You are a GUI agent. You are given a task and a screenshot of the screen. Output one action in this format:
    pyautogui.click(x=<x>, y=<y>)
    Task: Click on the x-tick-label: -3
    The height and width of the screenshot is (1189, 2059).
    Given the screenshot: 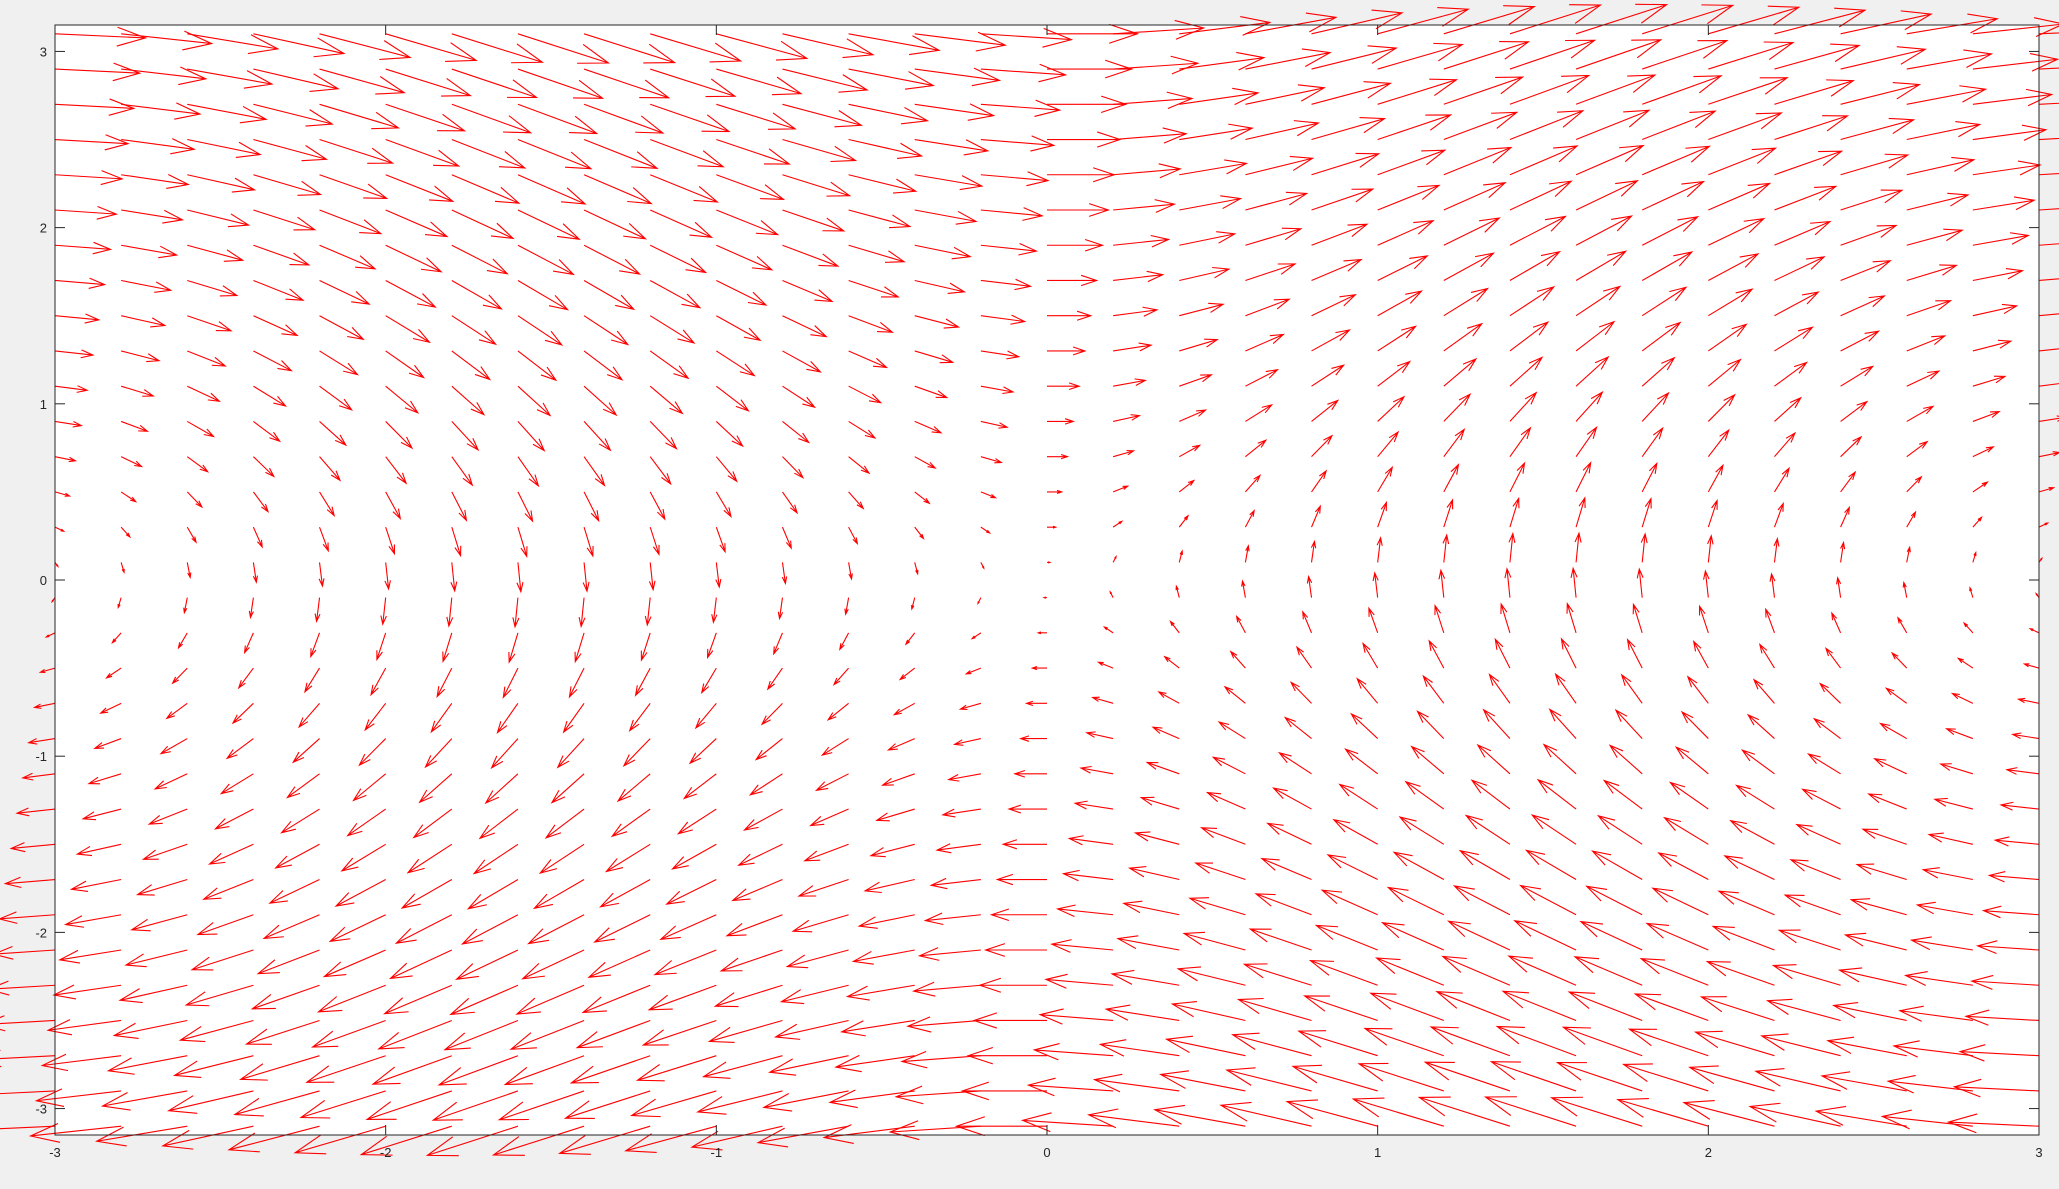 What is the action you would take?
    pyautogui.click(x=55, y=1152)
    